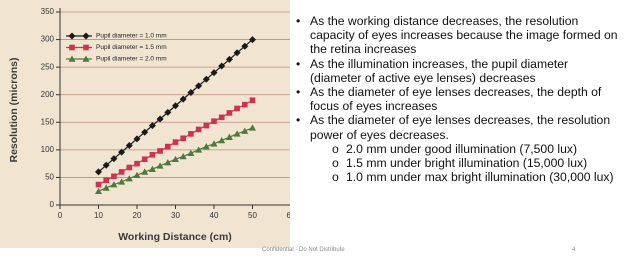  I want to click on x-tick-label: 30, so click(175, 215).